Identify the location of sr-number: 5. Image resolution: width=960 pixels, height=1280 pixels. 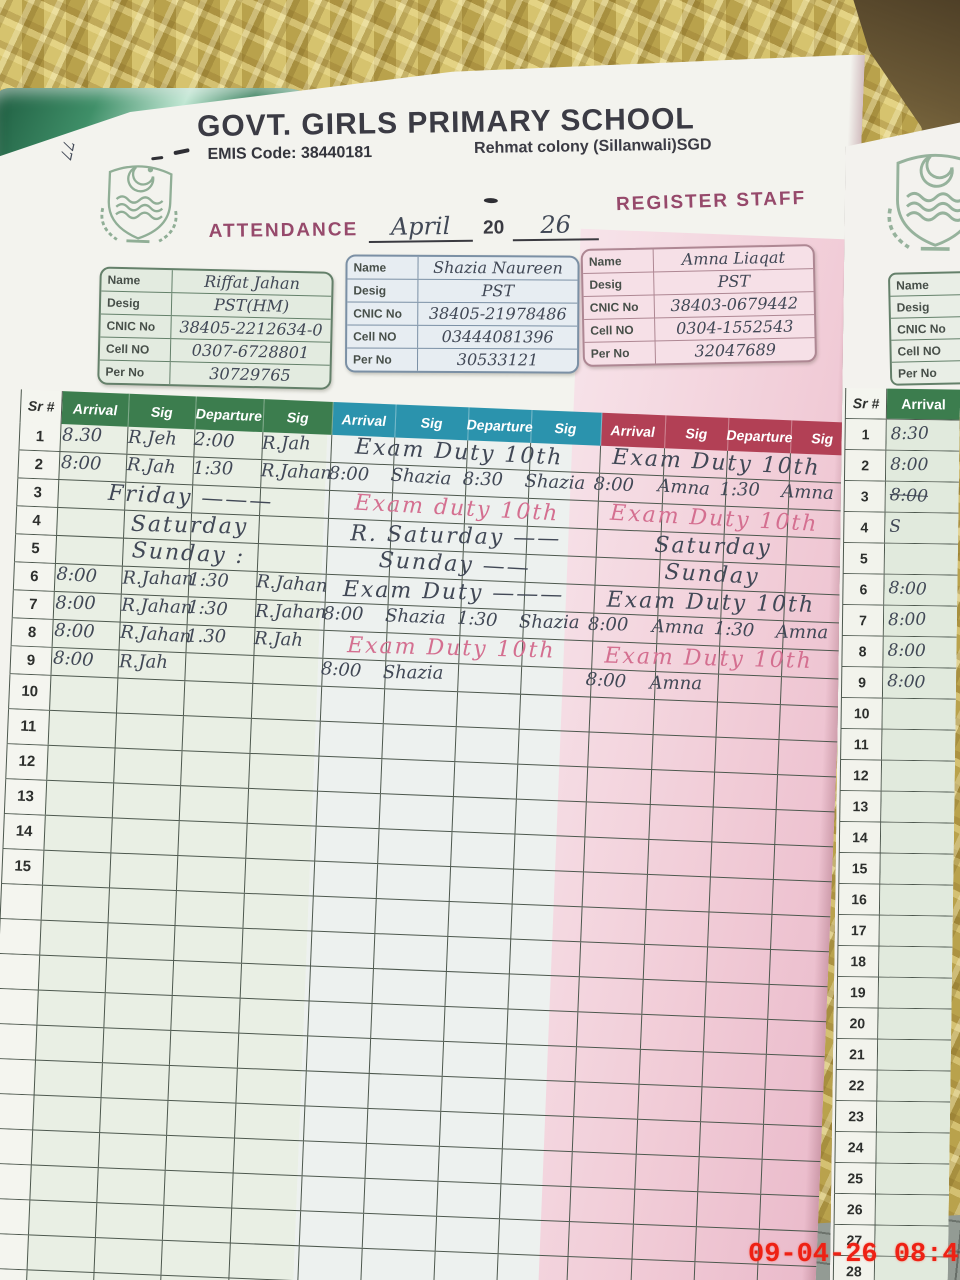
(864, 558).